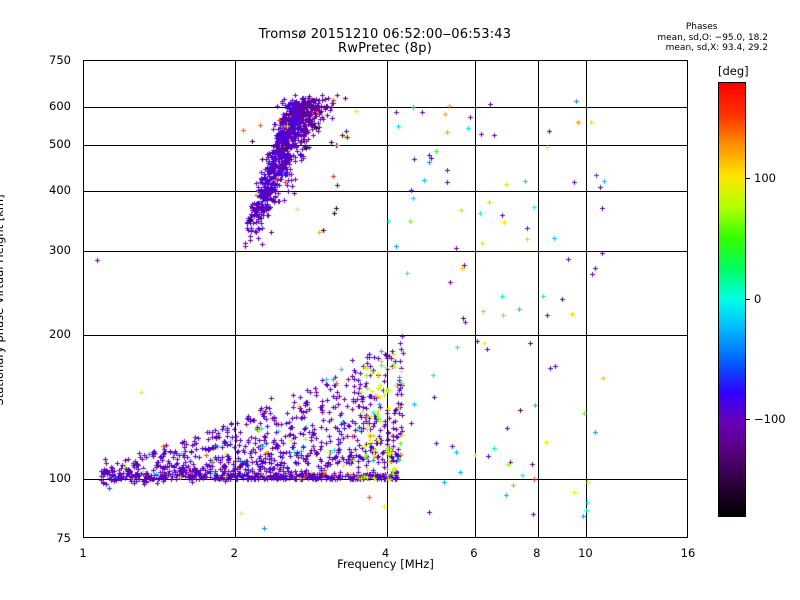 Image resolution: width=800 pixels, height=600 pixels. I want to click on y-axis-tick-label: 500, so click(60, 144).